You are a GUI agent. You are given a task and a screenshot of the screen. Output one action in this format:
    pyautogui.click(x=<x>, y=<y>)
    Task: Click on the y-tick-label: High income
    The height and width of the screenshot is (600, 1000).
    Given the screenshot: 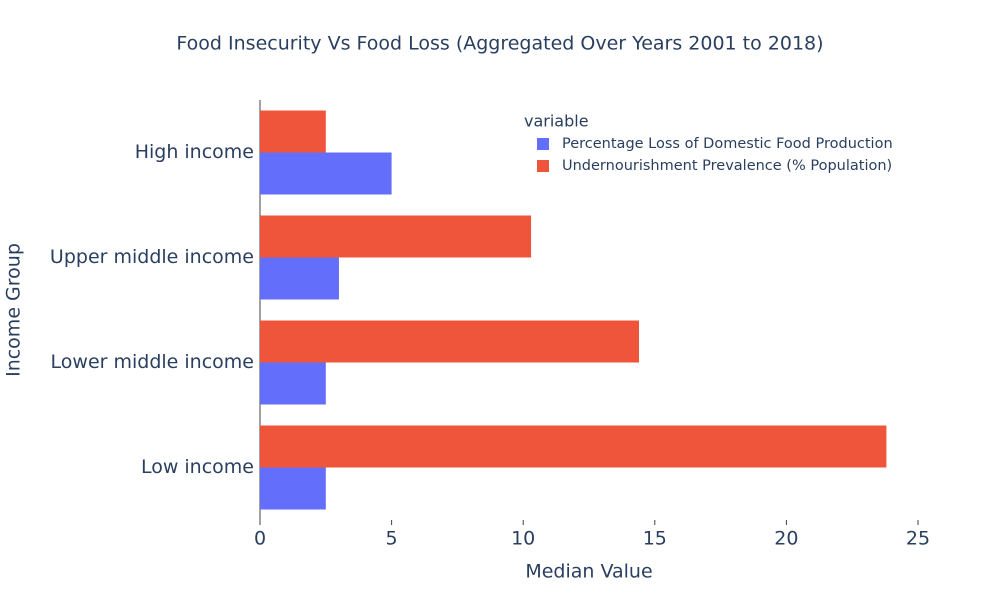 What is the action you would take?
    pyautogui.click(x=194, y=152)
    